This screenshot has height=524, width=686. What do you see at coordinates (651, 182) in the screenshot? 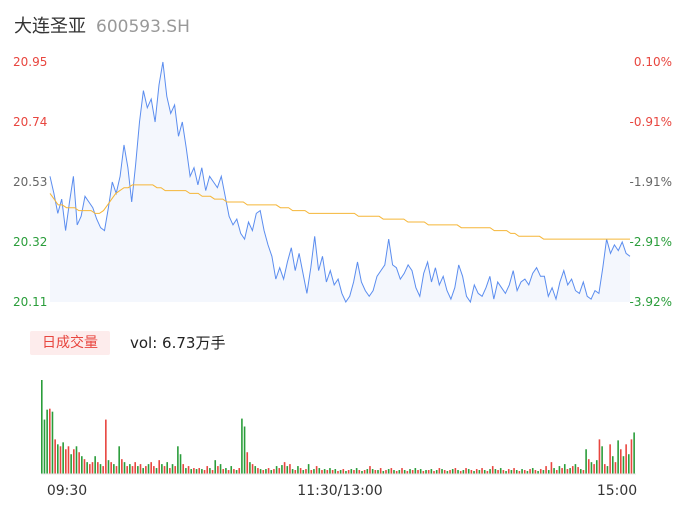
I see `y-tick-right: -1.91%` at bounding box center [651, 182].